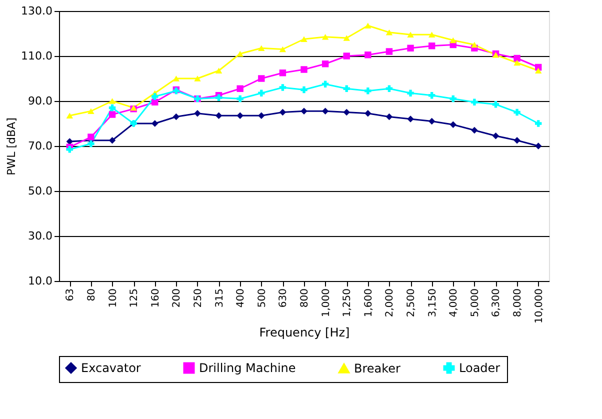 The width and height of the screenshot is (602, 419). What do you see at coordinates (479, 368) in the screenshot?
I see `legend-label: Loader` at bounding box center [479, 368].